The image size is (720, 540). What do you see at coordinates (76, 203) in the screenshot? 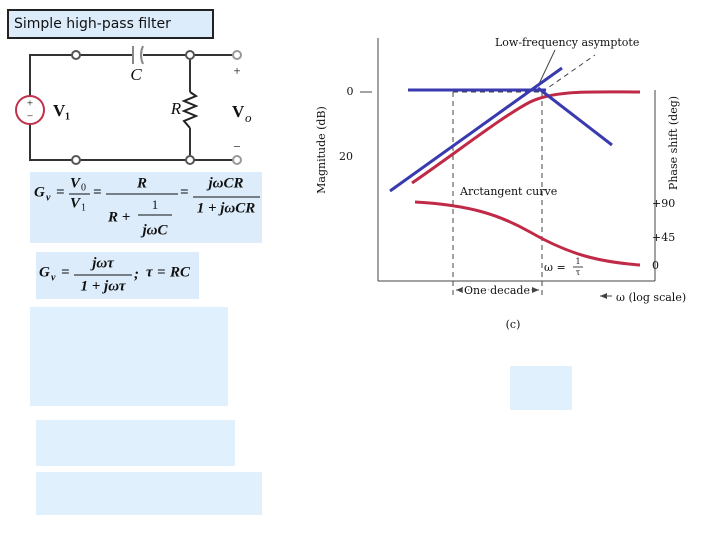
I see `eq-den: V` at bounding box center [76, 203].